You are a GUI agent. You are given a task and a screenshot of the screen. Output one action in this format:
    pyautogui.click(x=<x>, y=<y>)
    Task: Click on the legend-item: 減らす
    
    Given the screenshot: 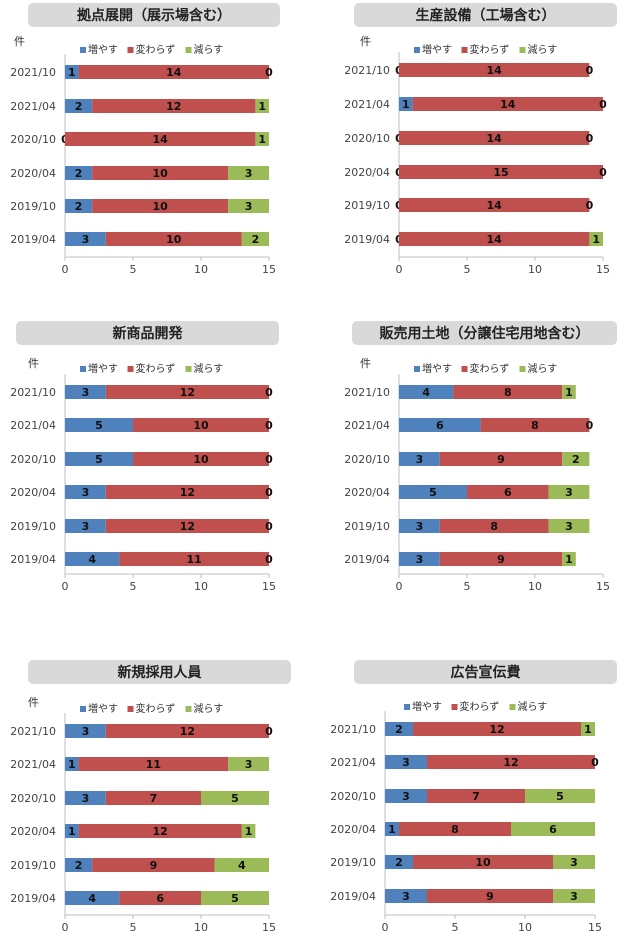 What is the action you would take?
    pyautogui.click(x=204, y=708)
    